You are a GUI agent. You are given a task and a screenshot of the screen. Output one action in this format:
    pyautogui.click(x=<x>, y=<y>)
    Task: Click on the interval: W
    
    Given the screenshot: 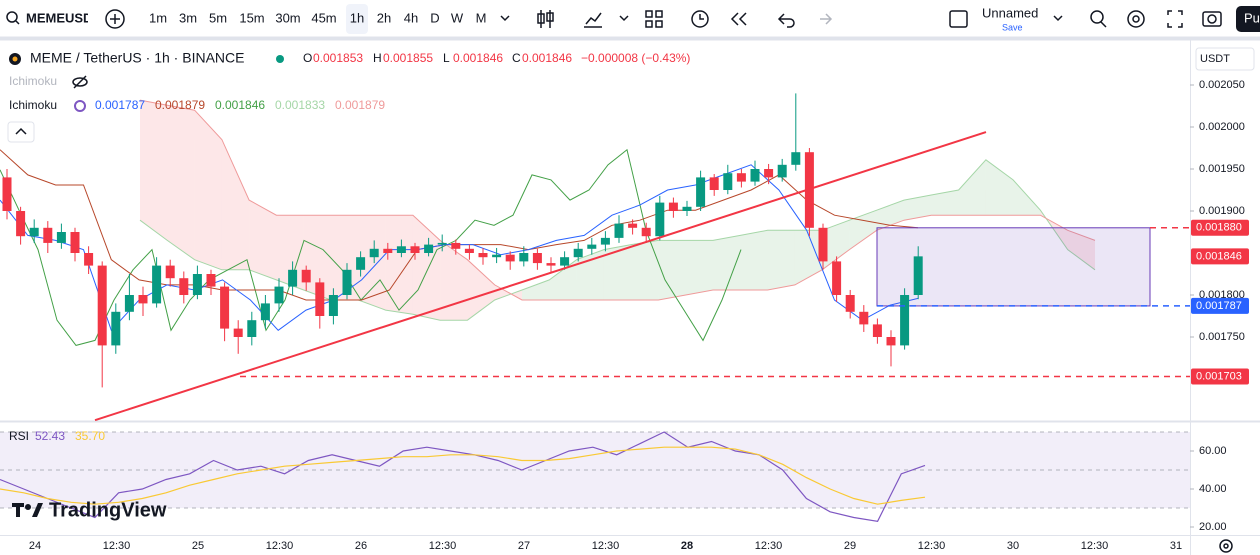 What is the action you would take?
    pyautogui.click(x=457, y=17)
    